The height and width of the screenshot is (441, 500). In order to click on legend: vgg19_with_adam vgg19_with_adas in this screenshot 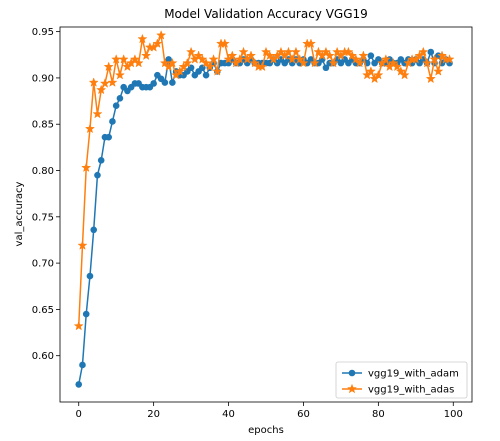, I will do `click(401, 380)`.